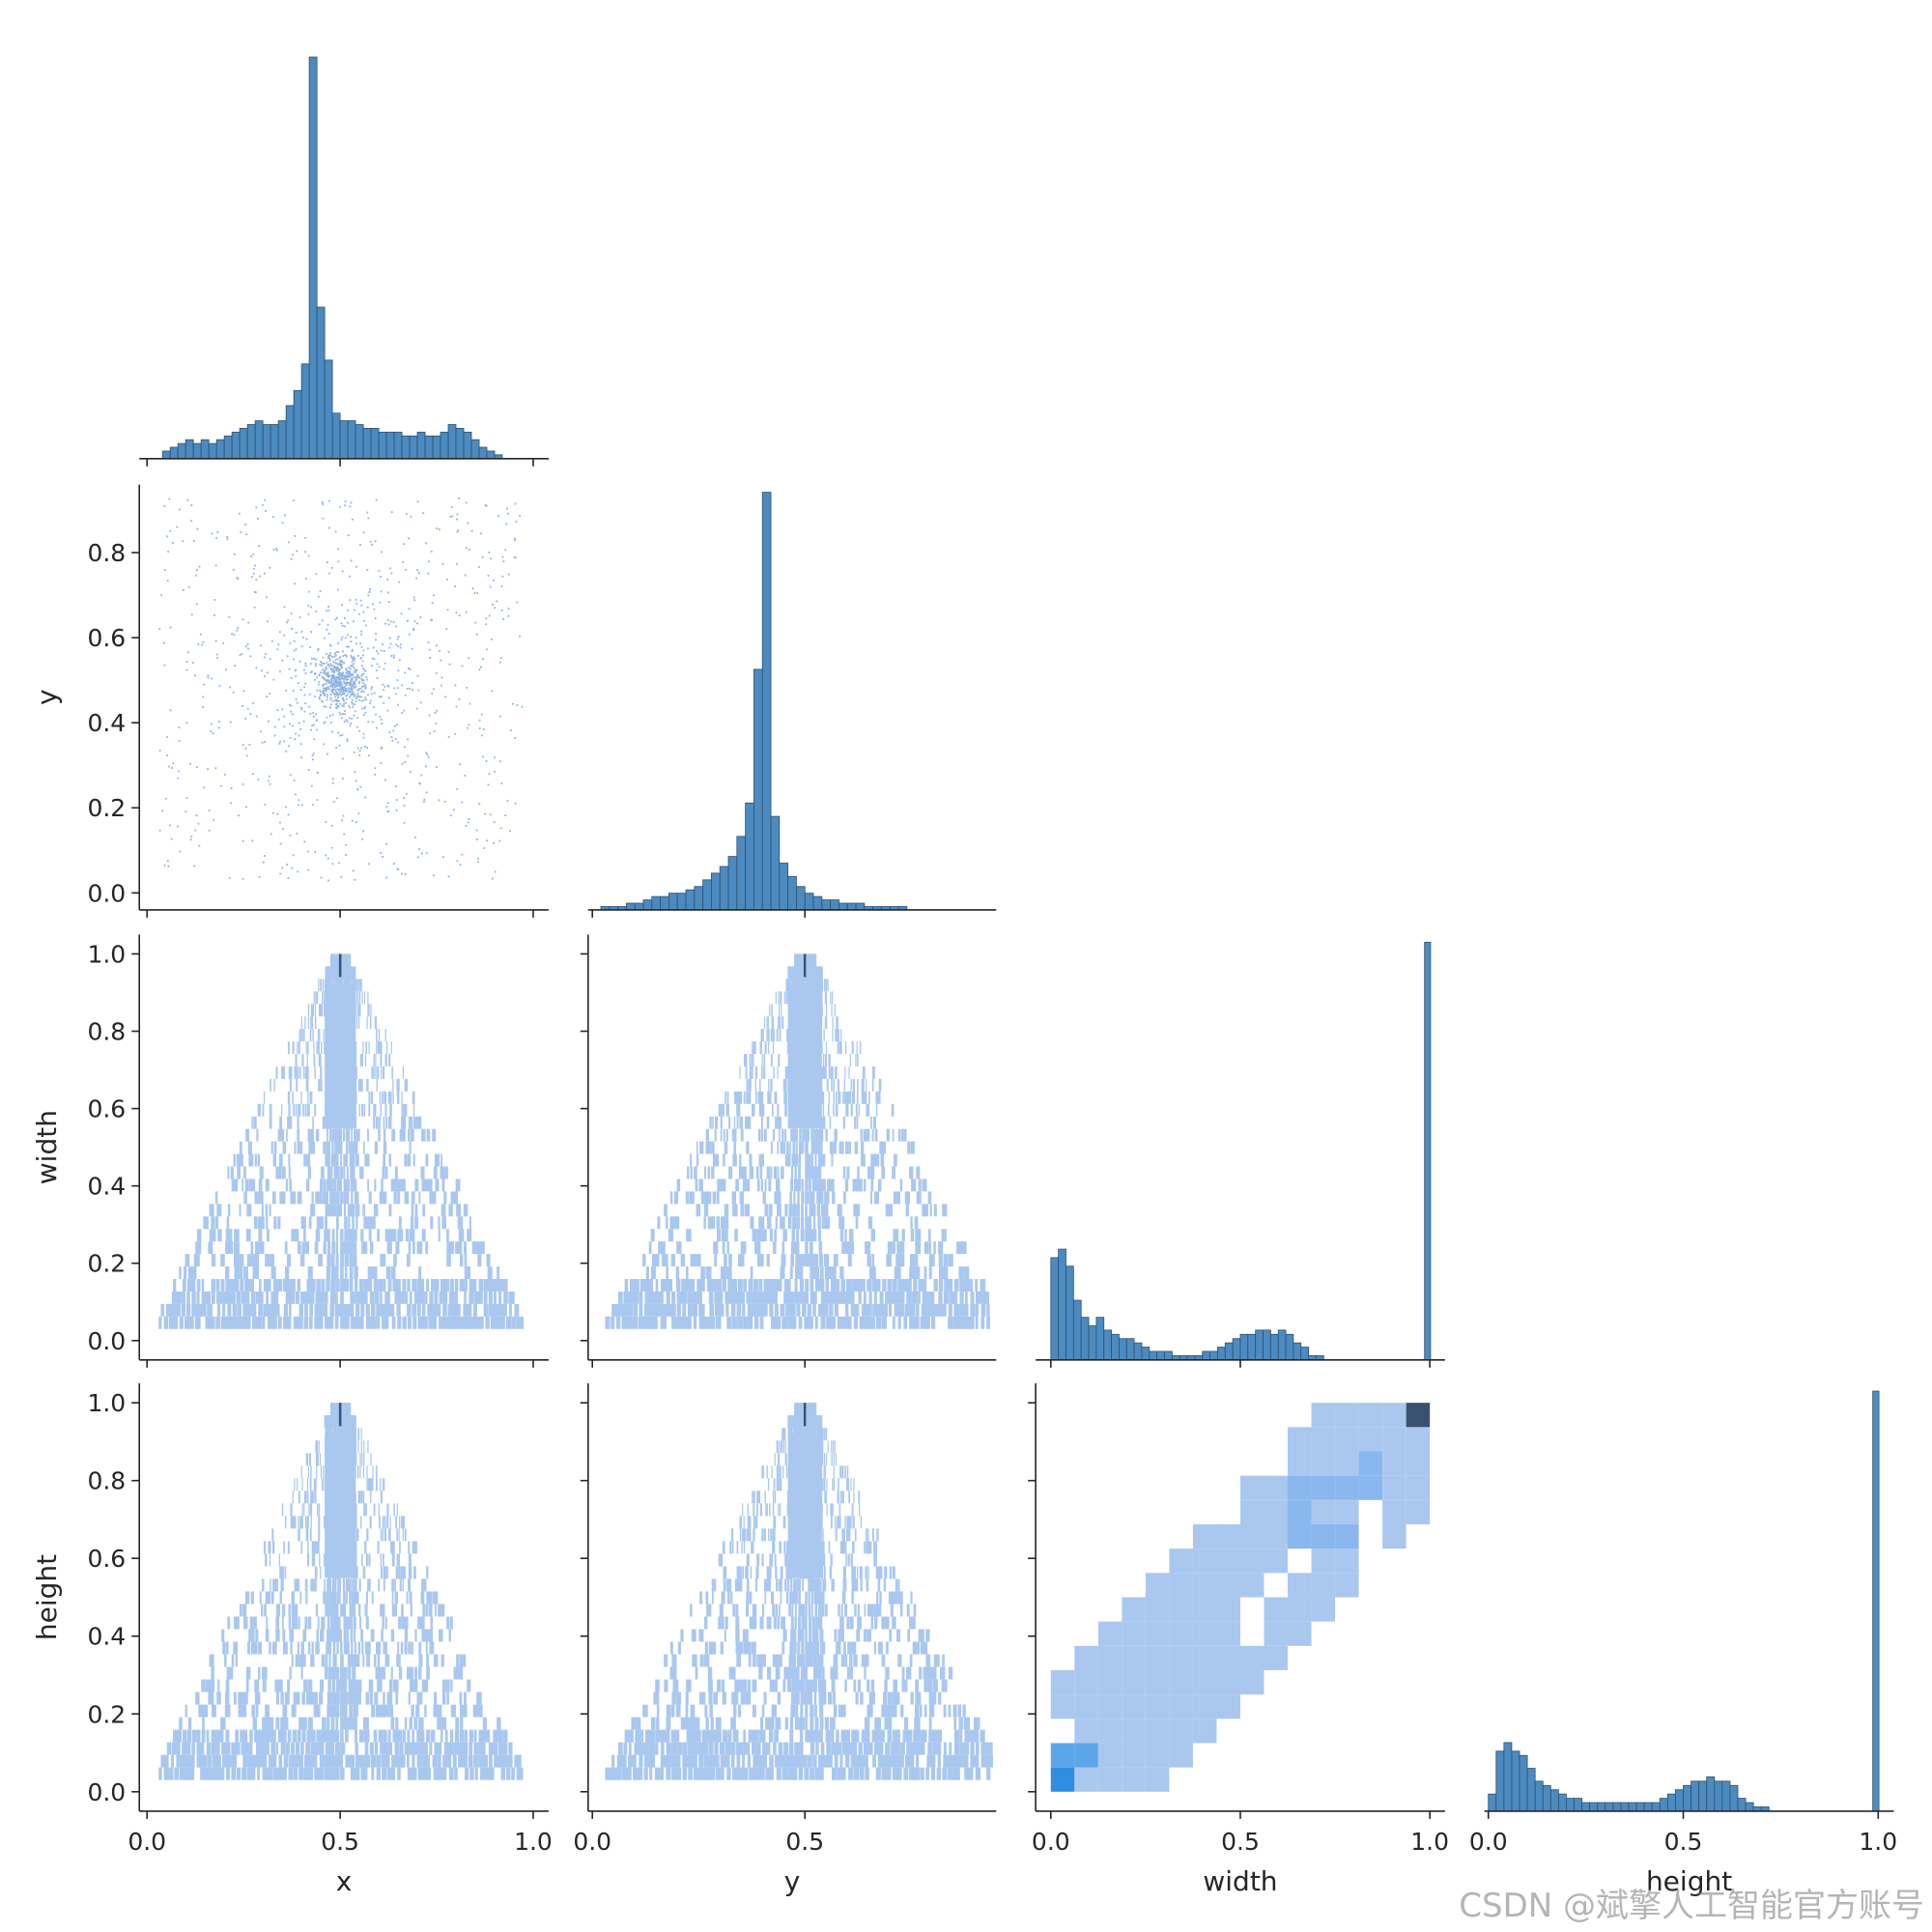 The height and width of the screenshot is (1932, 1932). What do you see at coordinates (344, 261) in the screenshot?
I see `panel-x-hist` at bounding box center [344, 261].